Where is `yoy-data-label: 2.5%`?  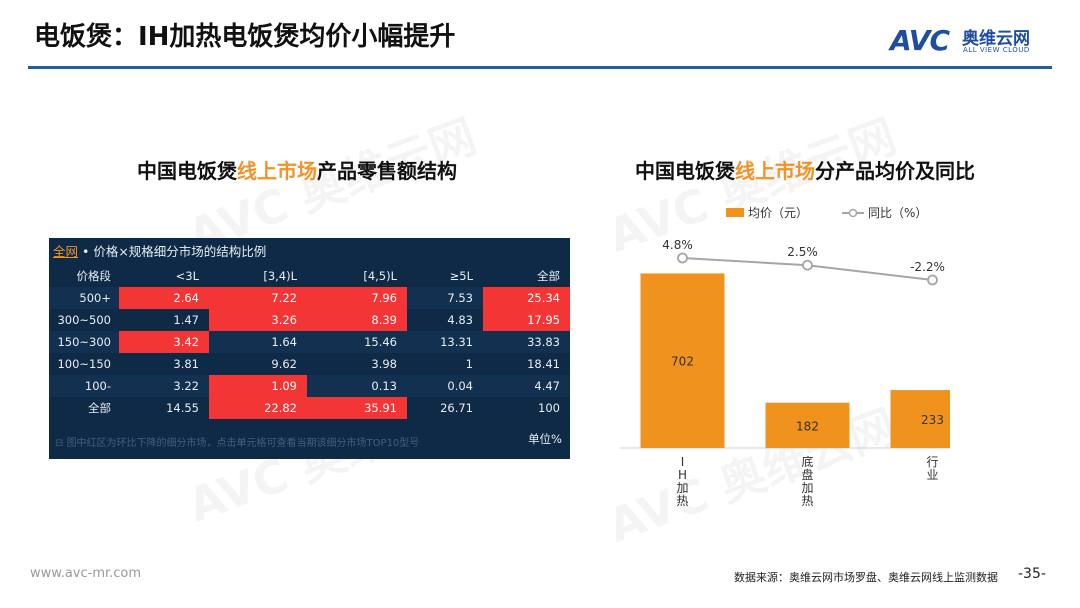
yoy-data-label: 2.5% is located at coordinates (802, 252).